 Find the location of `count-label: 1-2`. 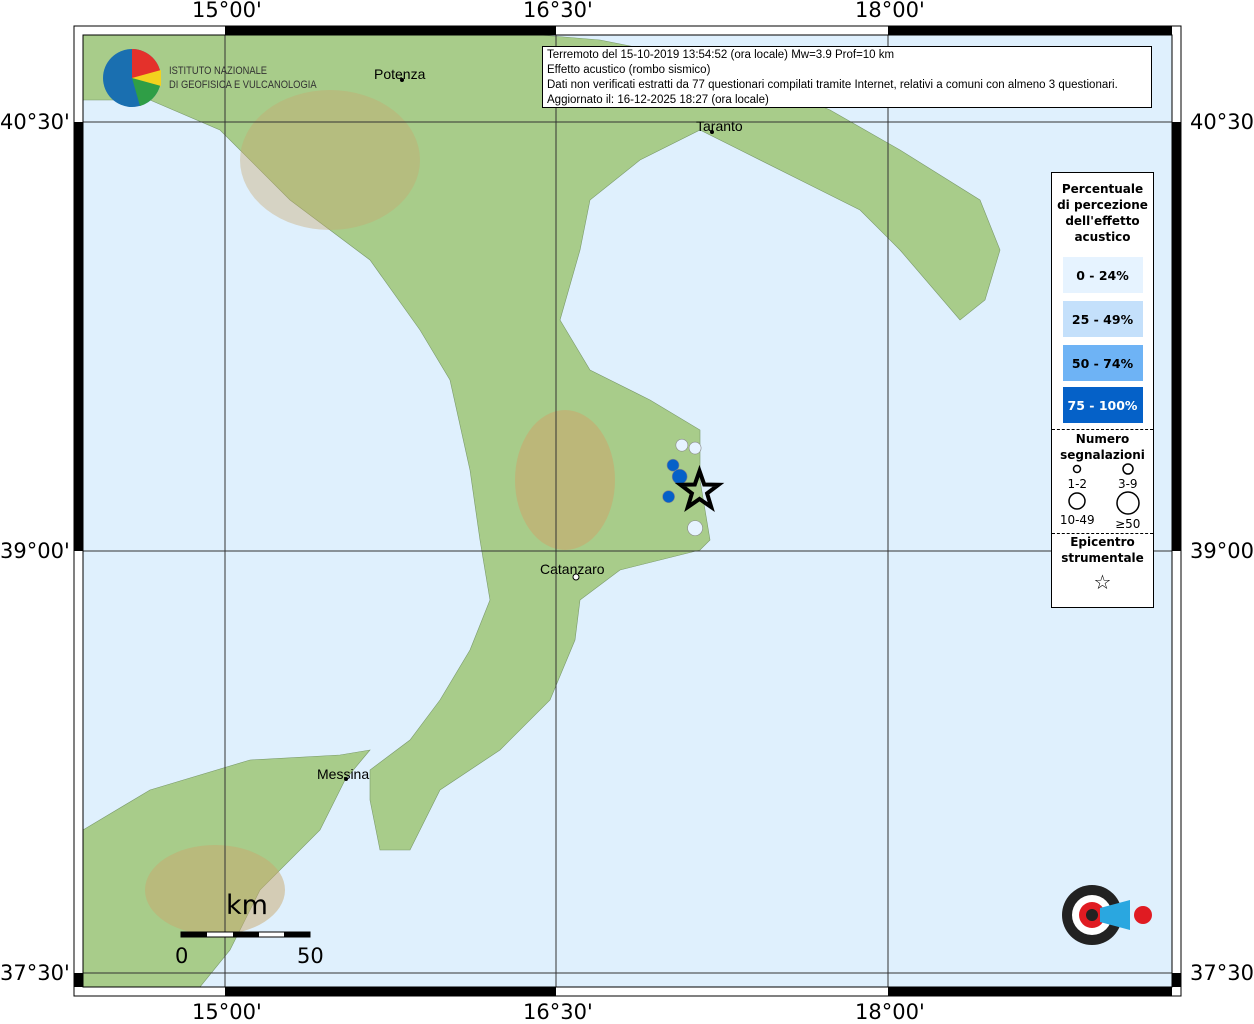

count-label: 1-2 is located at coordinates (1077, 484).